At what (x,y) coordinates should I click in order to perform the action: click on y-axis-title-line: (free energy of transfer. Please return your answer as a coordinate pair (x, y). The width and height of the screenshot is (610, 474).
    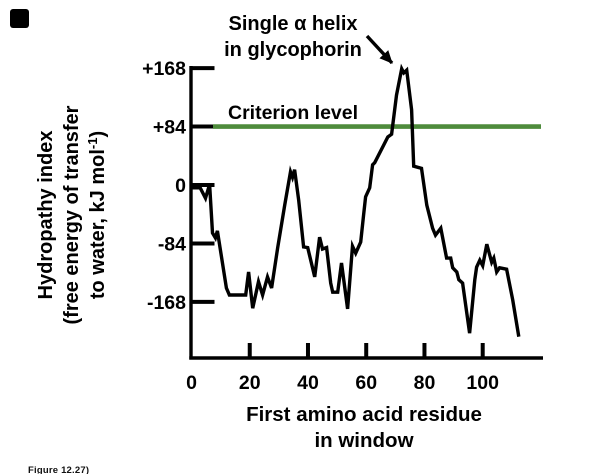
    Looking at the image, I should click on (72, 214).